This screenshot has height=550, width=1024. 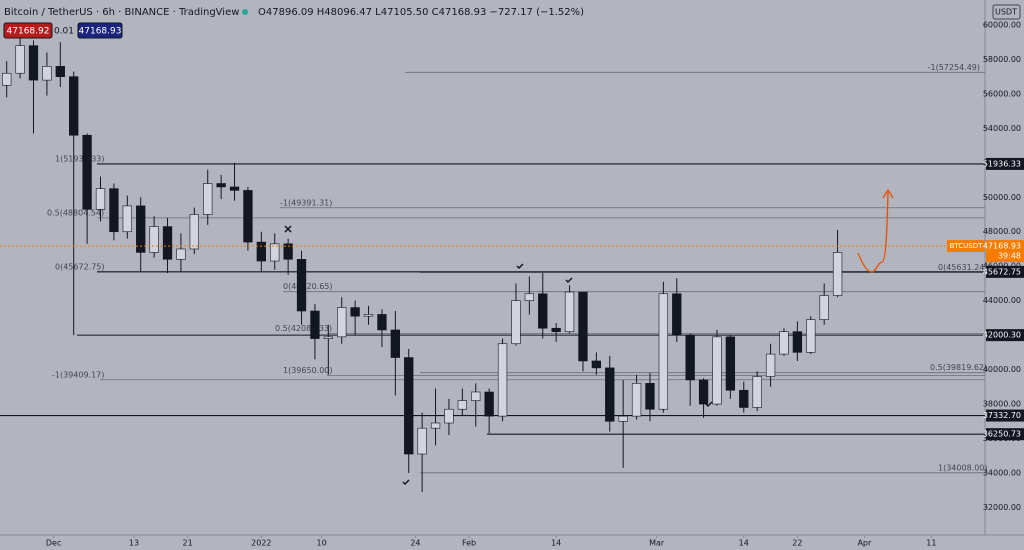 I want to click on x-tick-label: Mar, so click(x=657, y=543).